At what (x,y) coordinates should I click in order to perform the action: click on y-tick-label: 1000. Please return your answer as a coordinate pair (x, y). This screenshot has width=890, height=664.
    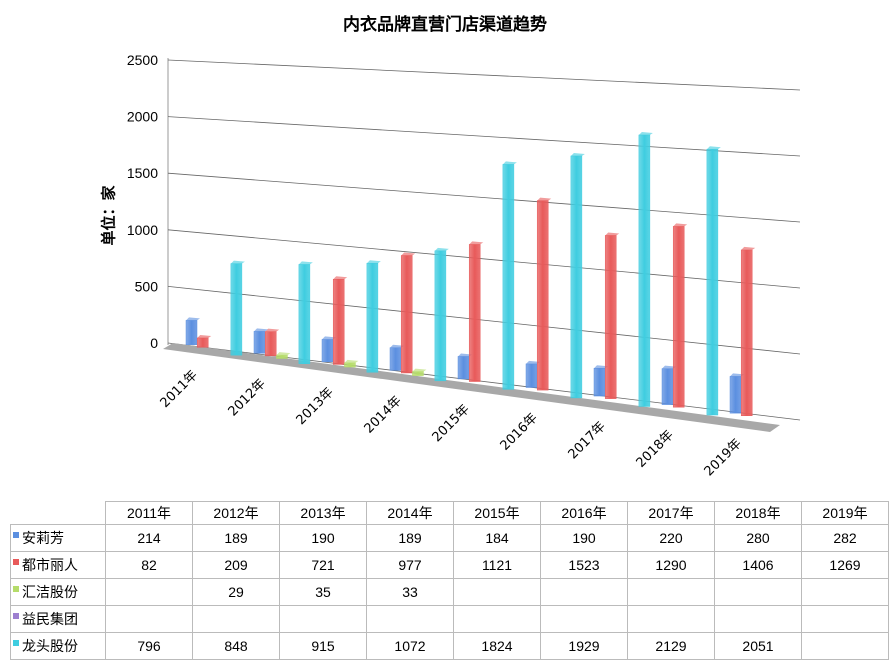
    Looking at the image, I should click on (142, 230).